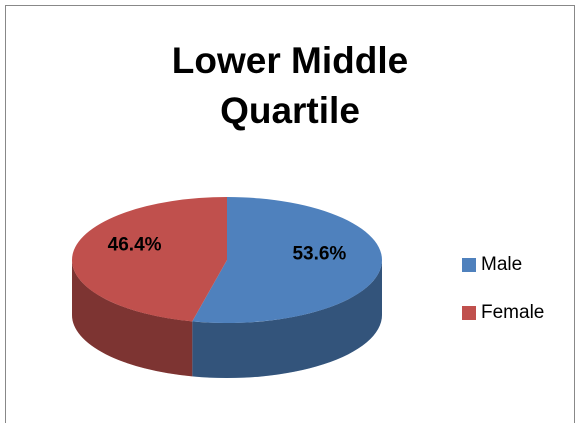 The height and width of the screenshot is (423, 581). Describe the element at coordinates (135, 245) in the screenshot. I see `value-label: 46.4%` at that location.